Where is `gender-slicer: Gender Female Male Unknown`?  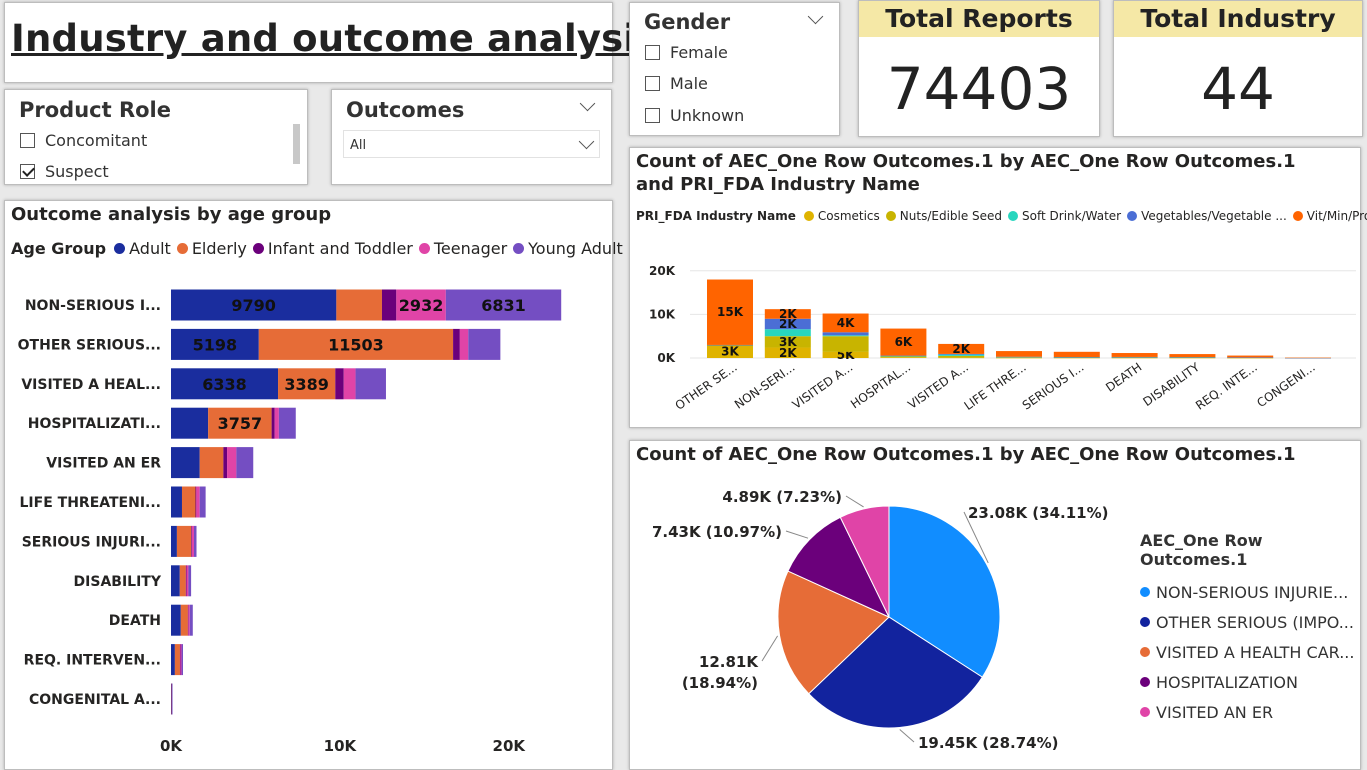 gender-slicer: Gender Female Male Unknown is located at coordinates (734, 69).